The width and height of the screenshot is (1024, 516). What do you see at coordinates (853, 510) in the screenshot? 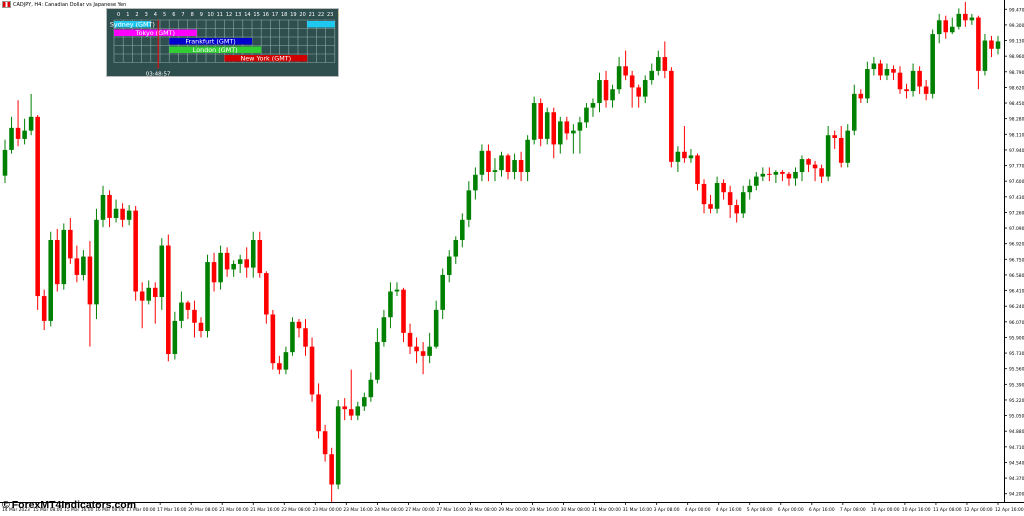
I see `time-tick-label: 7 Apr 08:00` at bounding box center [853, 510].